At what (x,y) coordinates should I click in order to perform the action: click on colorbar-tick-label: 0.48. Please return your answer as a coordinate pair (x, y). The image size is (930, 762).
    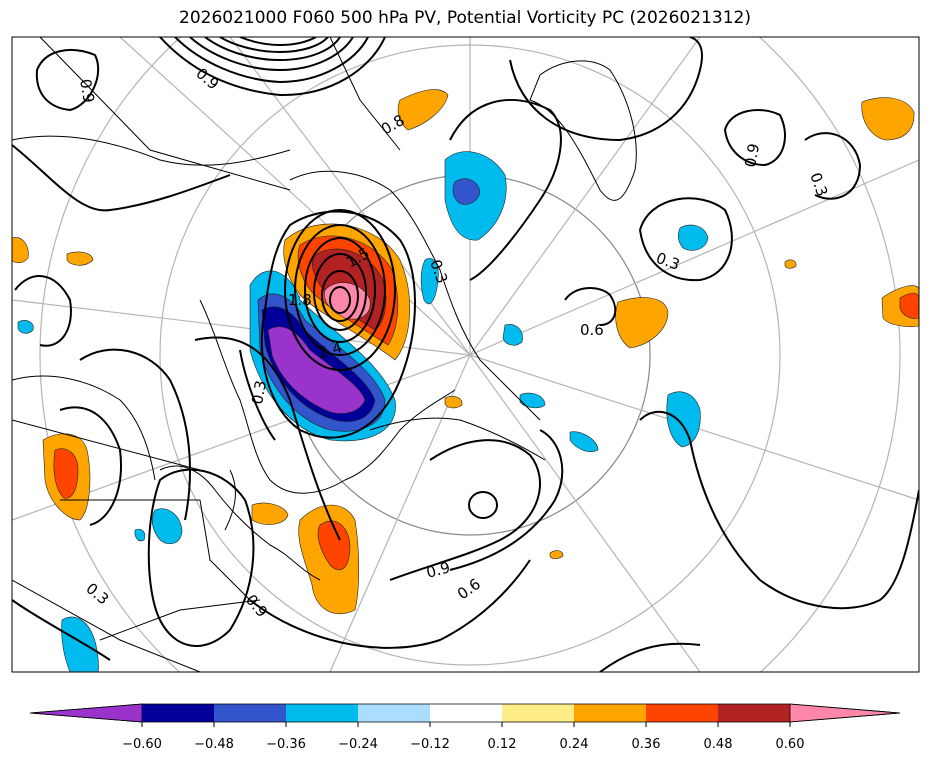
    Looking at the image, I should click on (718, 744).